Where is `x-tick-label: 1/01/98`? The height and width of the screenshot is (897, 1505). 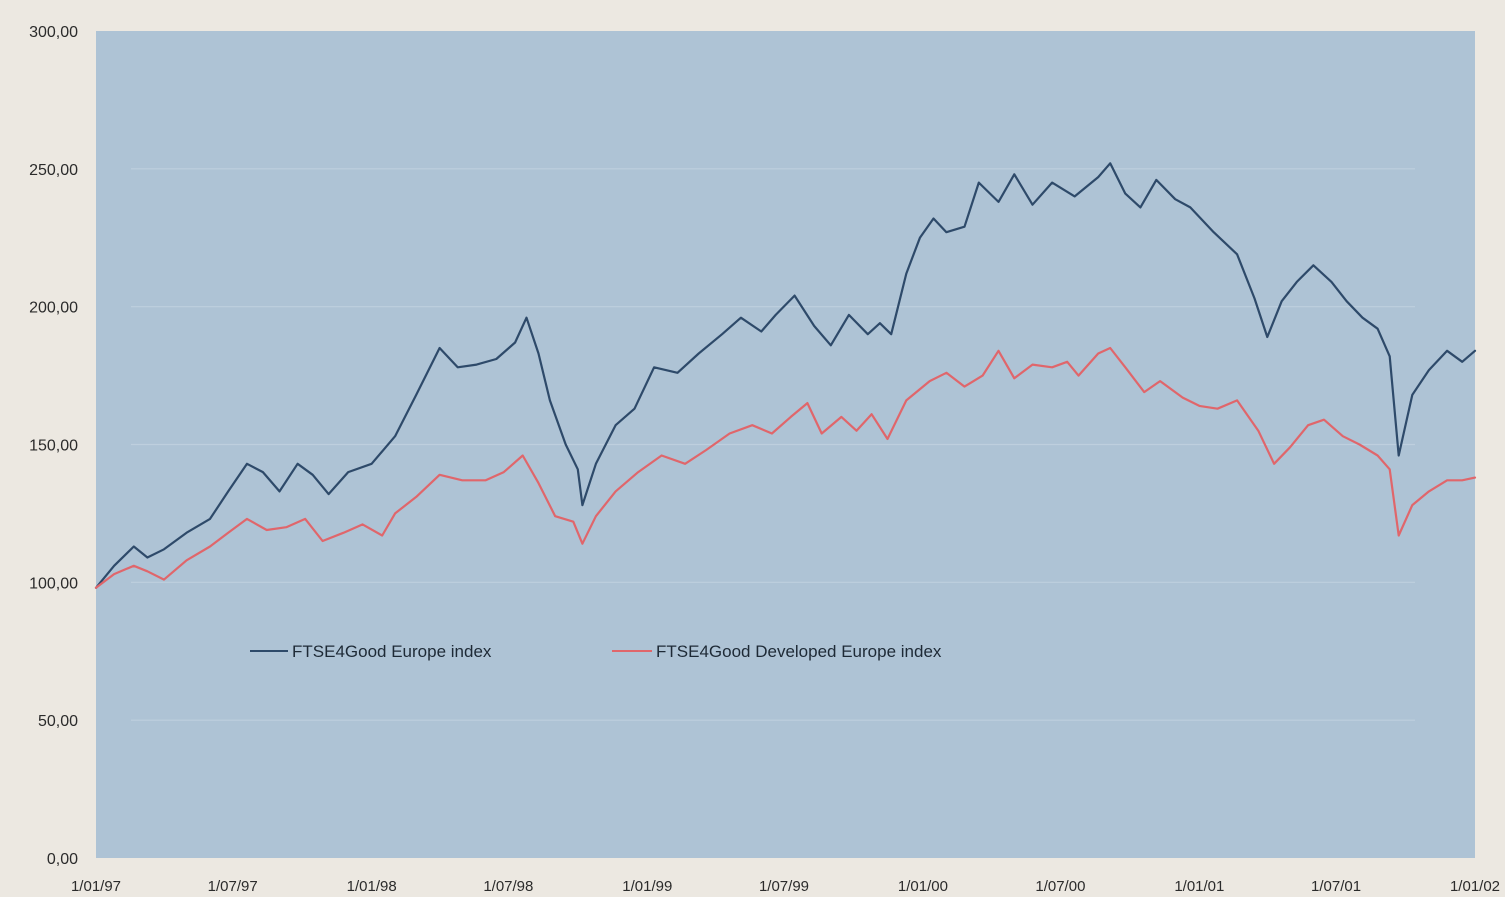 x-tick-label: 1/01/98 is located at coordinates (372, 886).